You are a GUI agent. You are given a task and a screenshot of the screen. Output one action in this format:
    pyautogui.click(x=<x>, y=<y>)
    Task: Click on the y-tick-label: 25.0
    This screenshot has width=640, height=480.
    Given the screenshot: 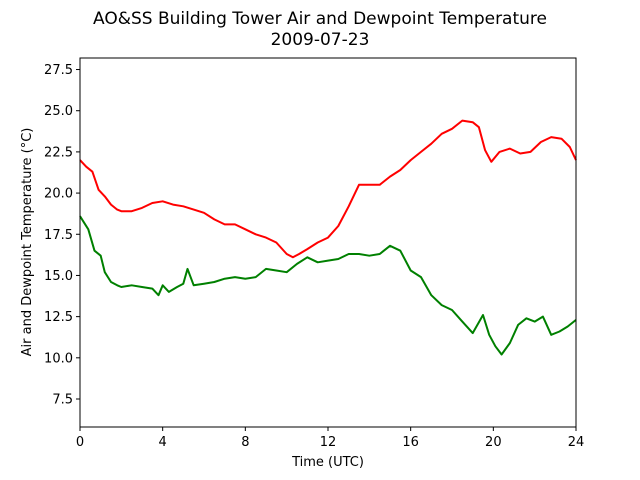 What is the action you would take?
    pyautogui.click(x=58, y=111)
    